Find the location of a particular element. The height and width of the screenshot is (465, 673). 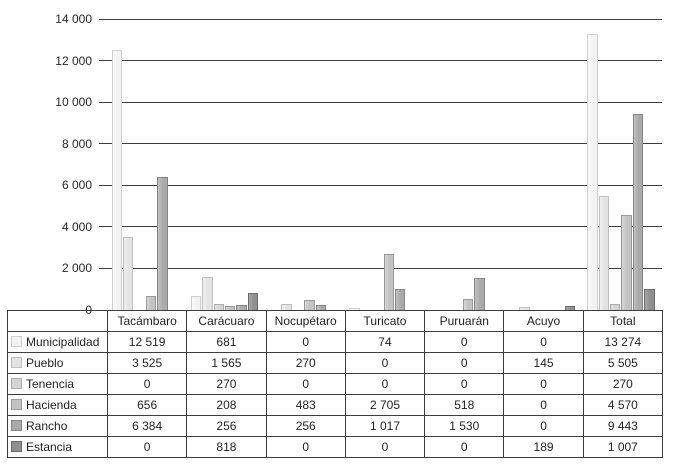

y-axis-tick-label: 10 000 is located at coordinates (73, 102).